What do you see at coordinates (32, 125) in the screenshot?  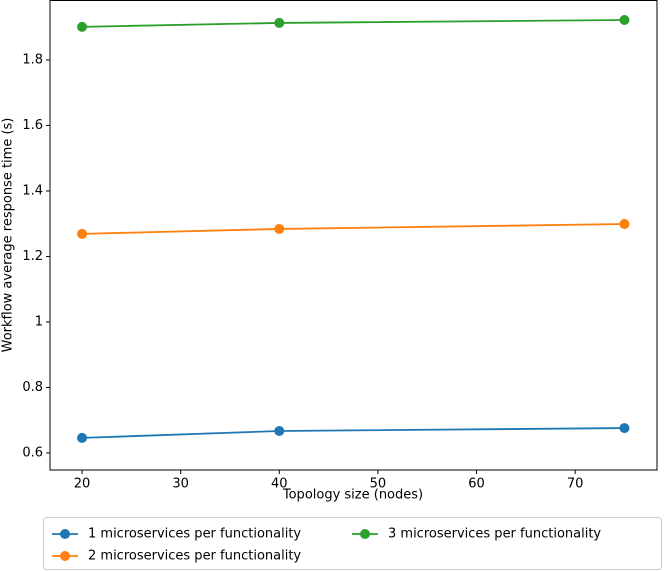 I see `y-tick-label: 1.6` at bounding box center [32, 125].